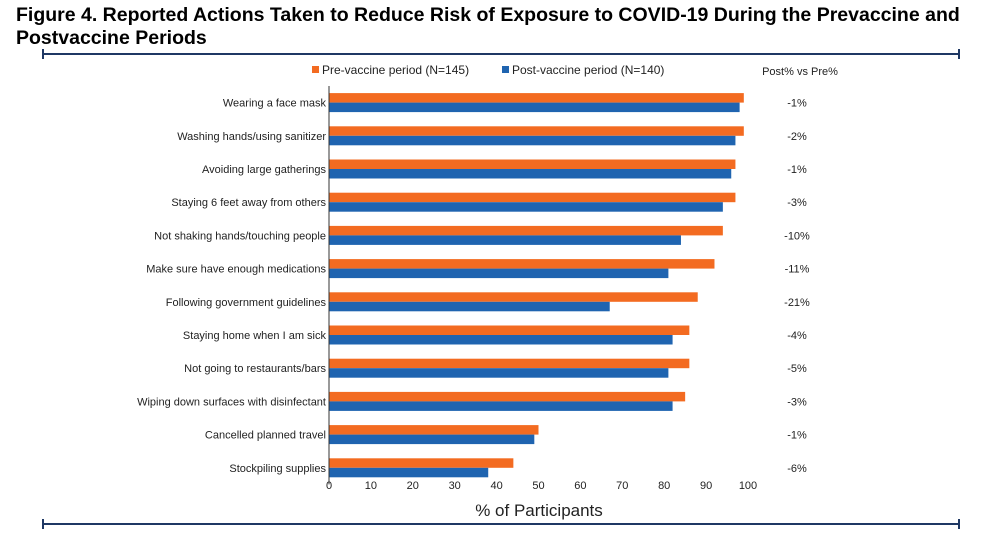 The image size is (1000, 541). What do you see at coordinates (748, 486) in the screenshot?
I see `x-tick-label: 100` at bounding box center [748, 486].